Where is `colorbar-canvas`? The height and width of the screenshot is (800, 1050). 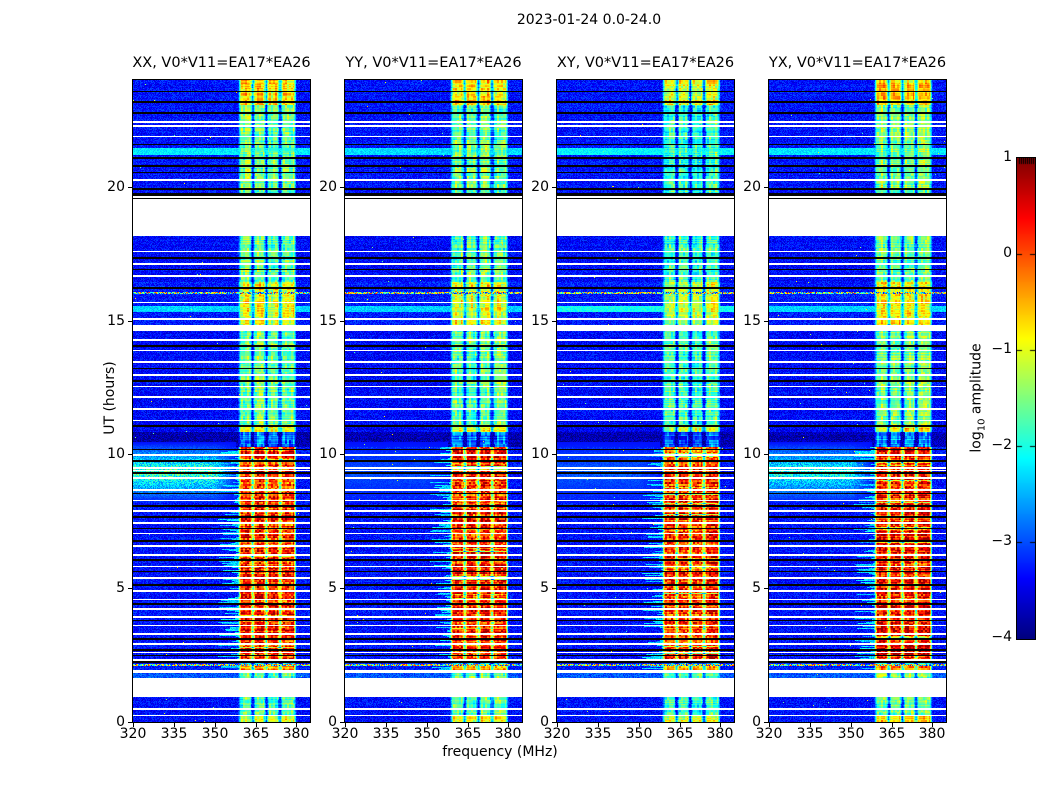 colorbar-canvas is located at coordinates (1026, 398).